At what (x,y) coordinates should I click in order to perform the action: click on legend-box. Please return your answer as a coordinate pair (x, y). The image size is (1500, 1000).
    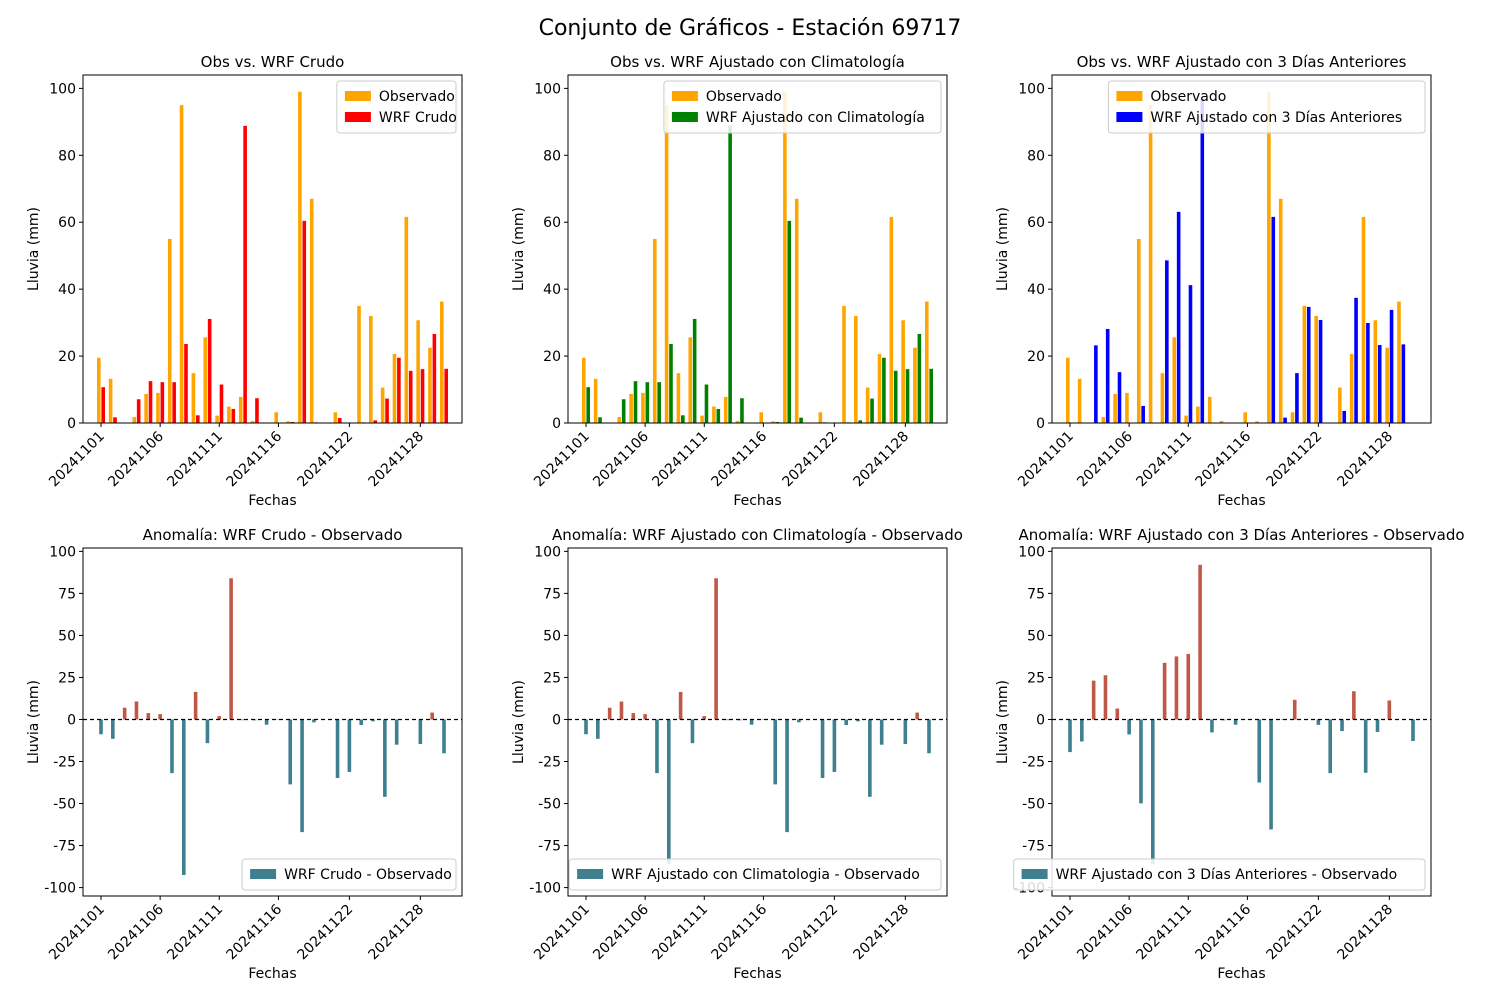
    Looking at the image, I should click on (1266, 107).